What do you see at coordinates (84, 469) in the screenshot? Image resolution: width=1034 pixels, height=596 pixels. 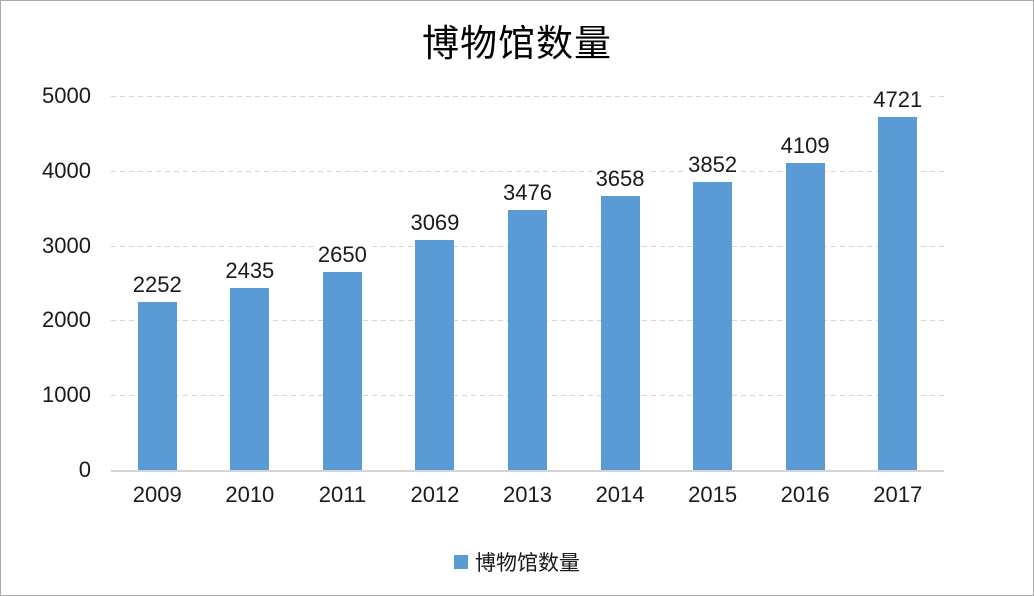 I see `y-axis-tick-label: 0` at bounding box center [84, 469].